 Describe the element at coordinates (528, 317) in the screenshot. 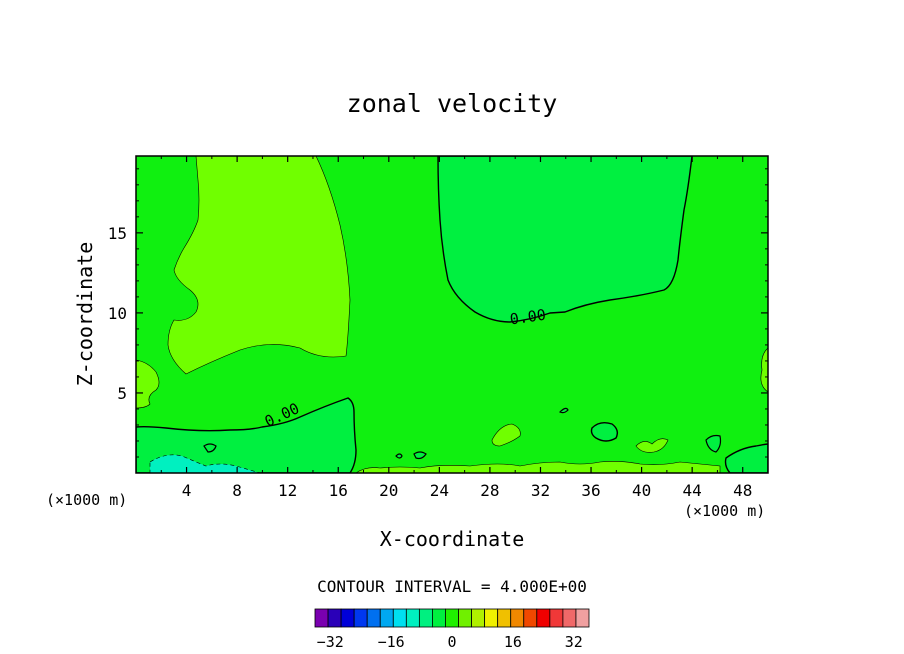

I see `contour-label: 0.00` at that location.